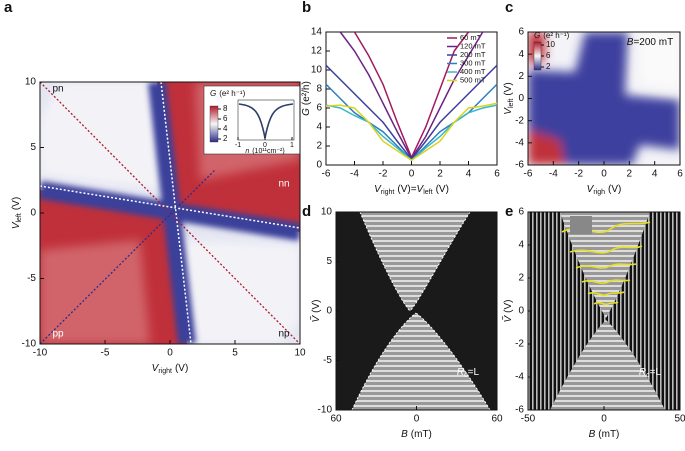 This screenshot has width=685, height=451. What do you see at coordinates (292, 145) in the screenshot?
I see `inset-tick-label: 1` at bounding box center [292, 145].